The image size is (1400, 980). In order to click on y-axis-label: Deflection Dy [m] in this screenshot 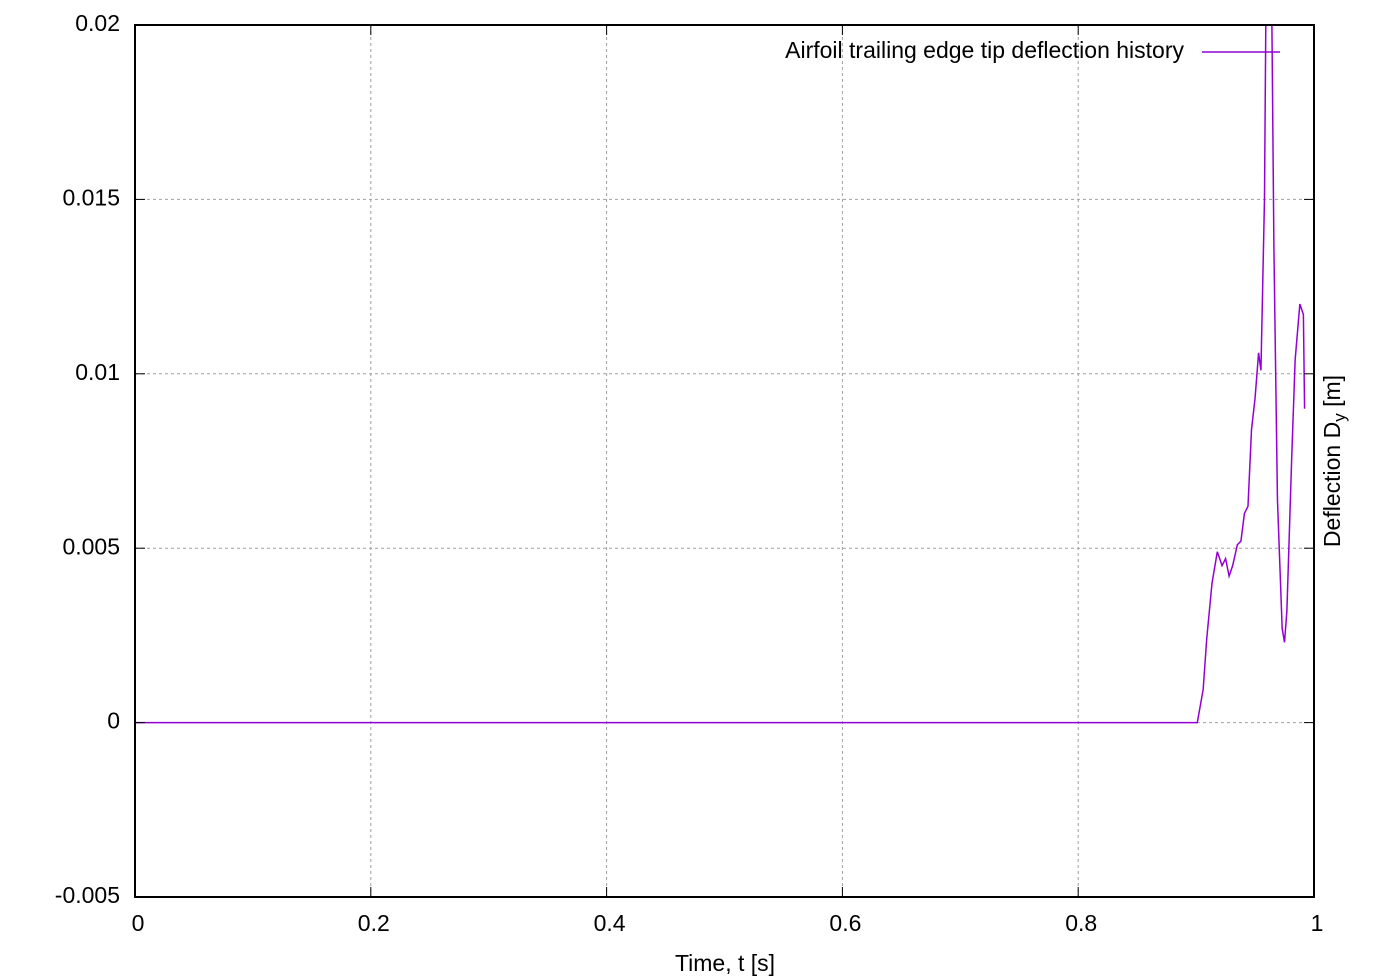, I will do `click(1334, 461)`.